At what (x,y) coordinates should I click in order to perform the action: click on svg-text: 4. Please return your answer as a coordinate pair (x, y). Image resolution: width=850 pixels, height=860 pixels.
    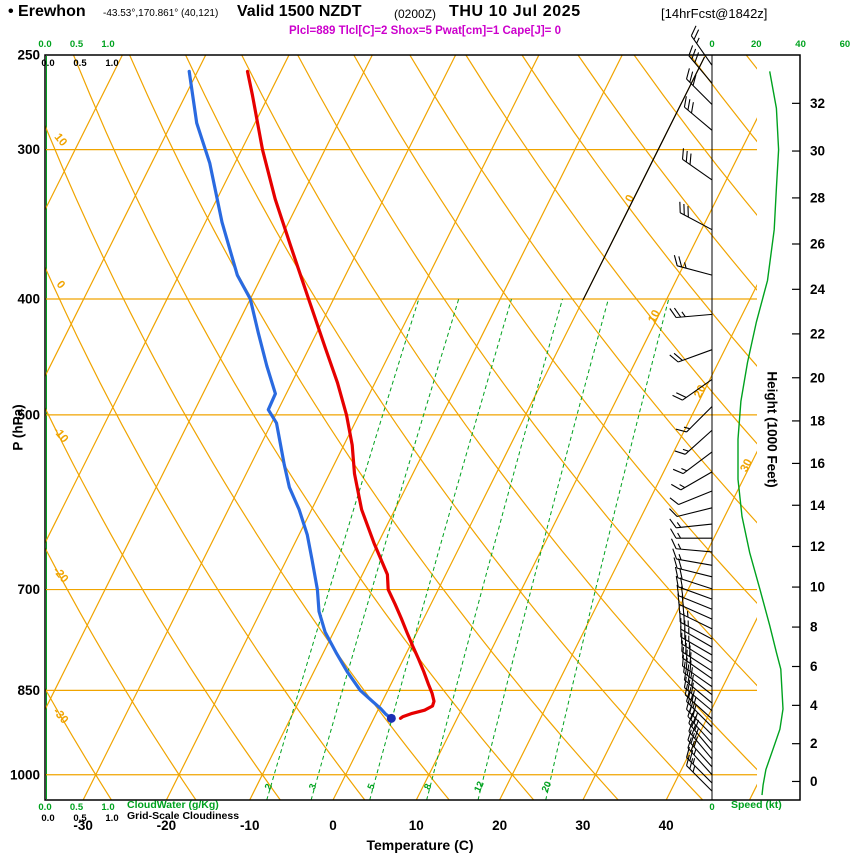
    Looking at the image, I should click on (814, 705).